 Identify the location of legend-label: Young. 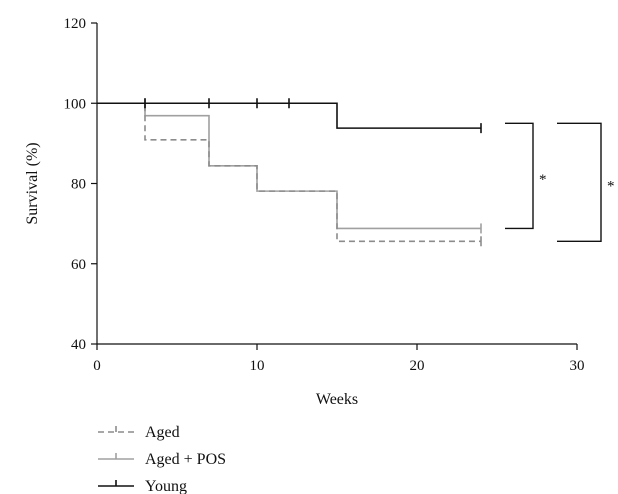
(166, 486).